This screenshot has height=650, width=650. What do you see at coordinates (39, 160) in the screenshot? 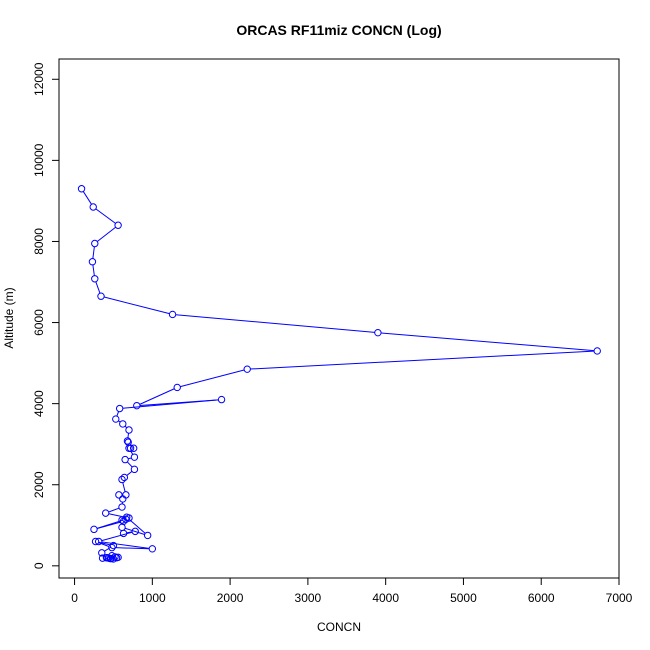
I see `y-tick-label: 10000` at bounding box center [39, 160].